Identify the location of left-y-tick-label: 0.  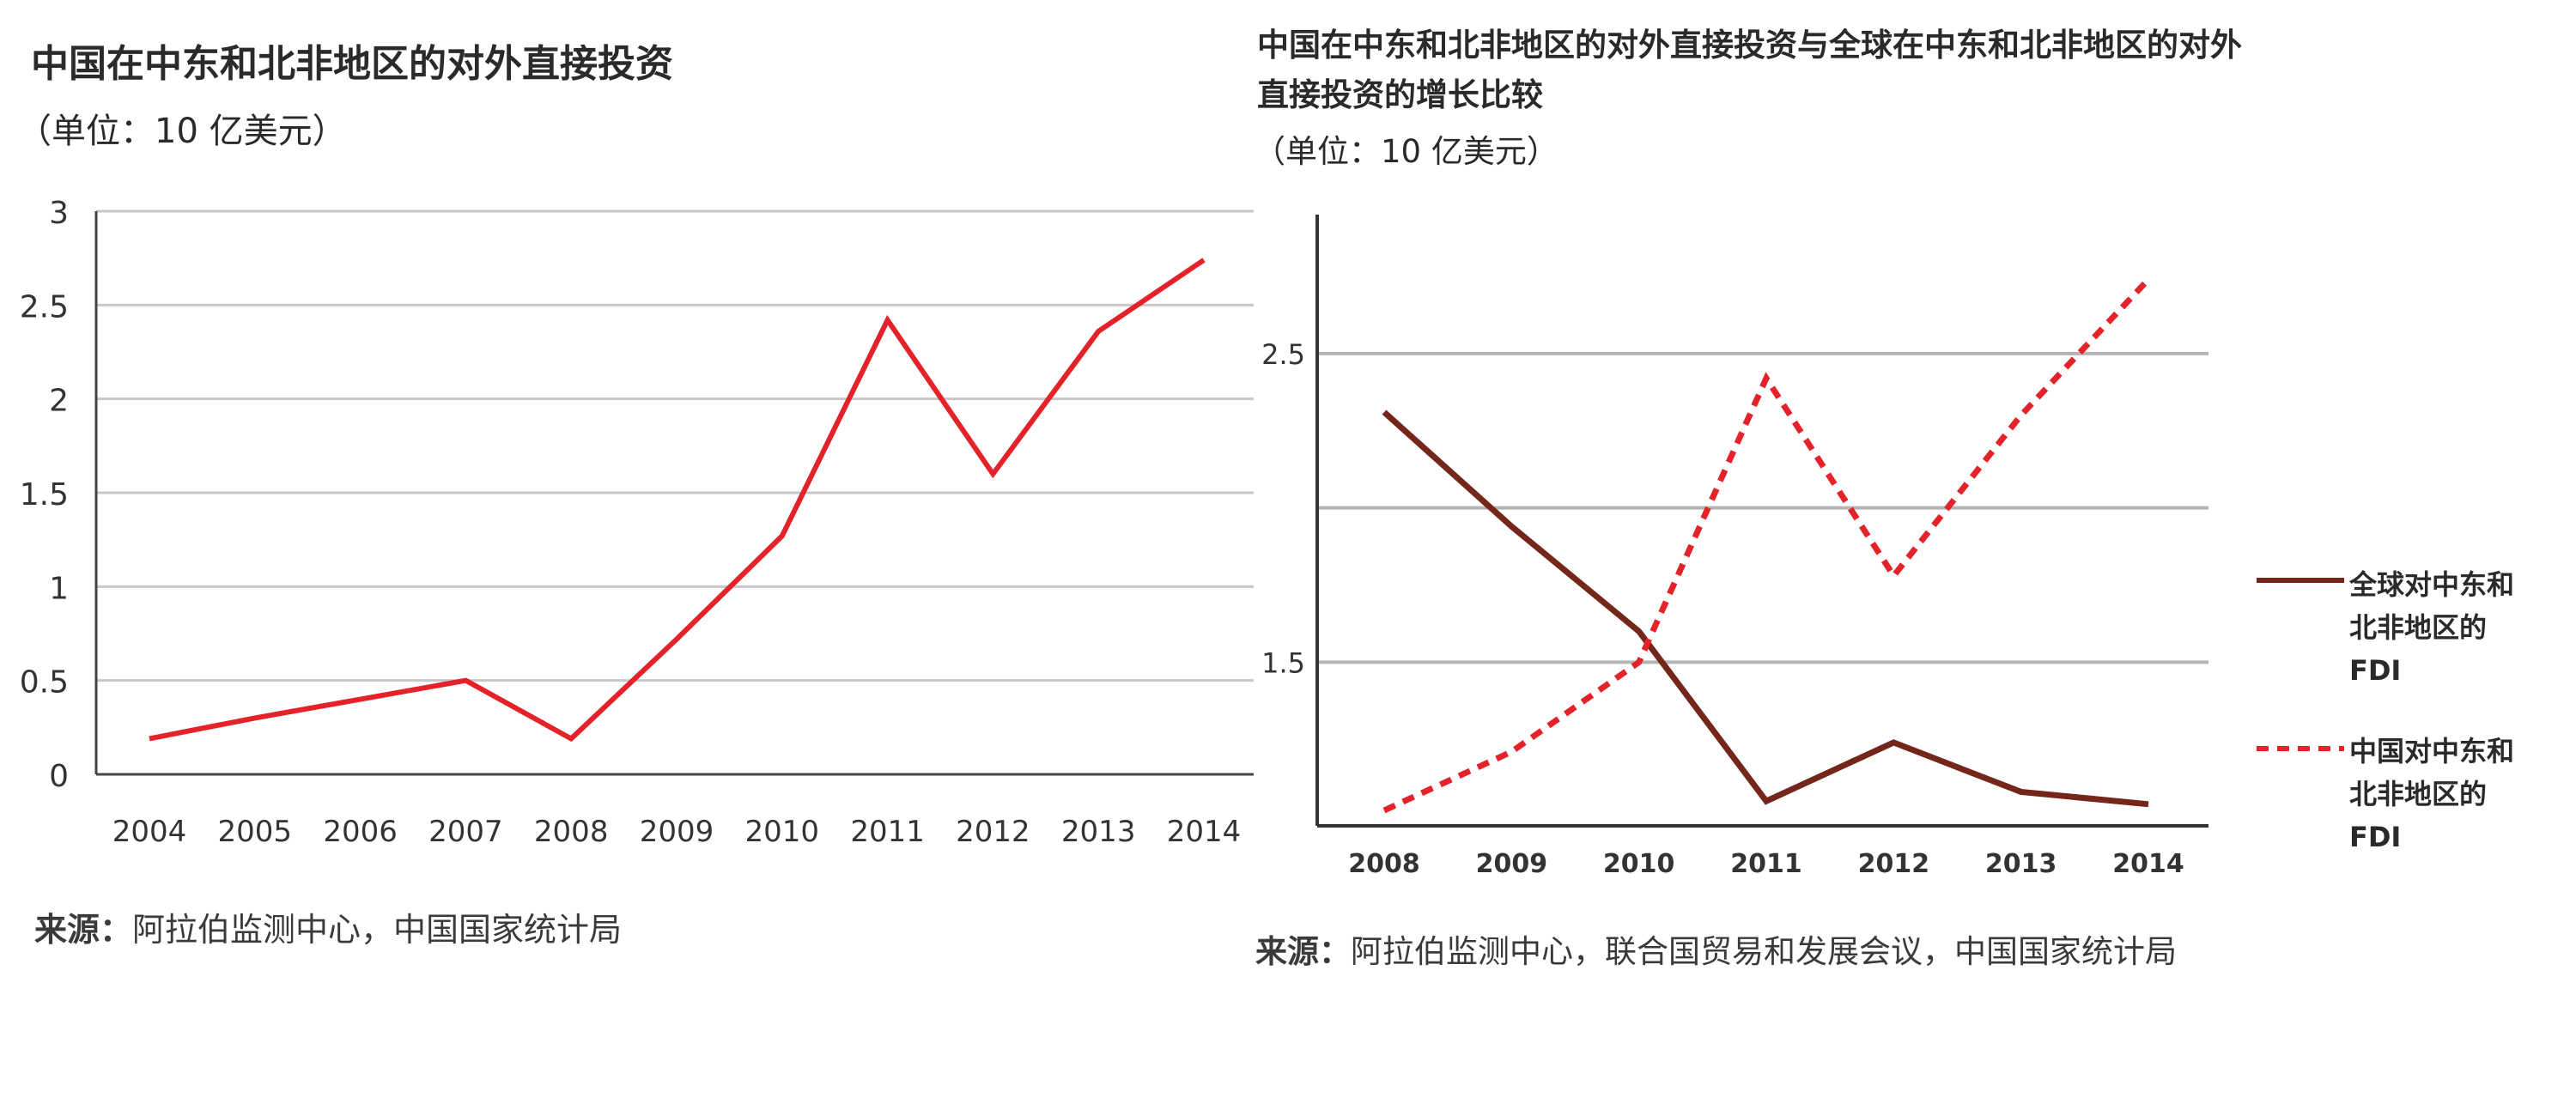
(59, 777).